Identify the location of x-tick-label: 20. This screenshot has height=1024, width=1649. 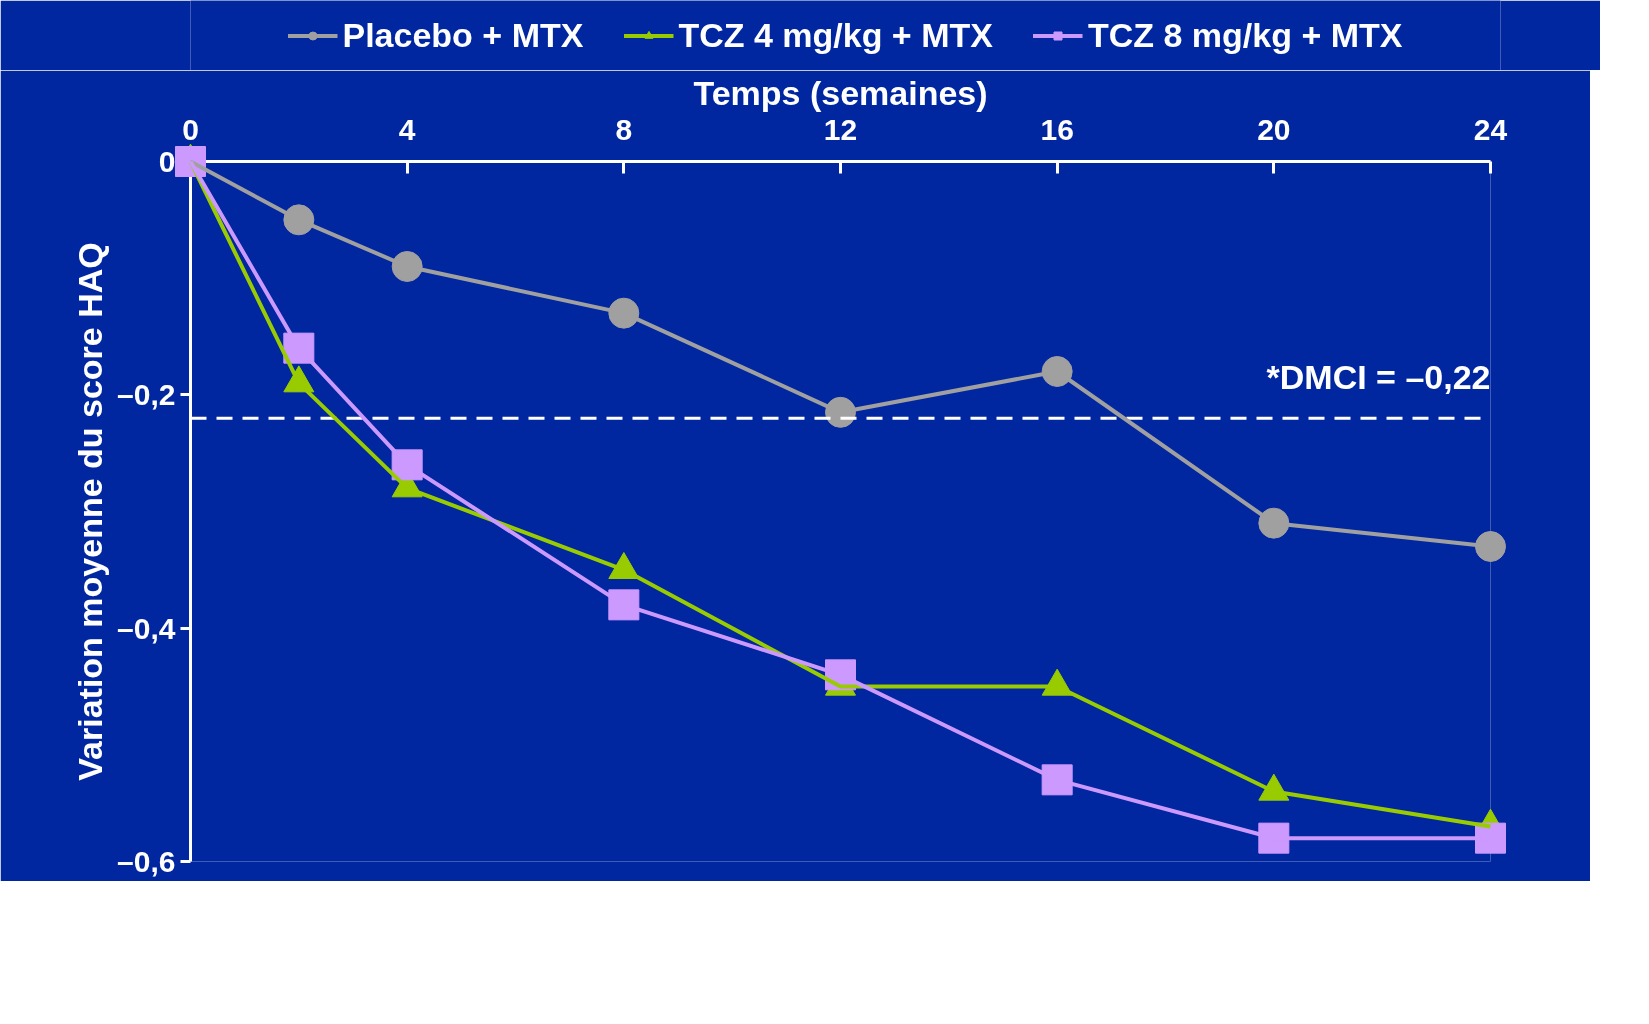
(1274, 129).